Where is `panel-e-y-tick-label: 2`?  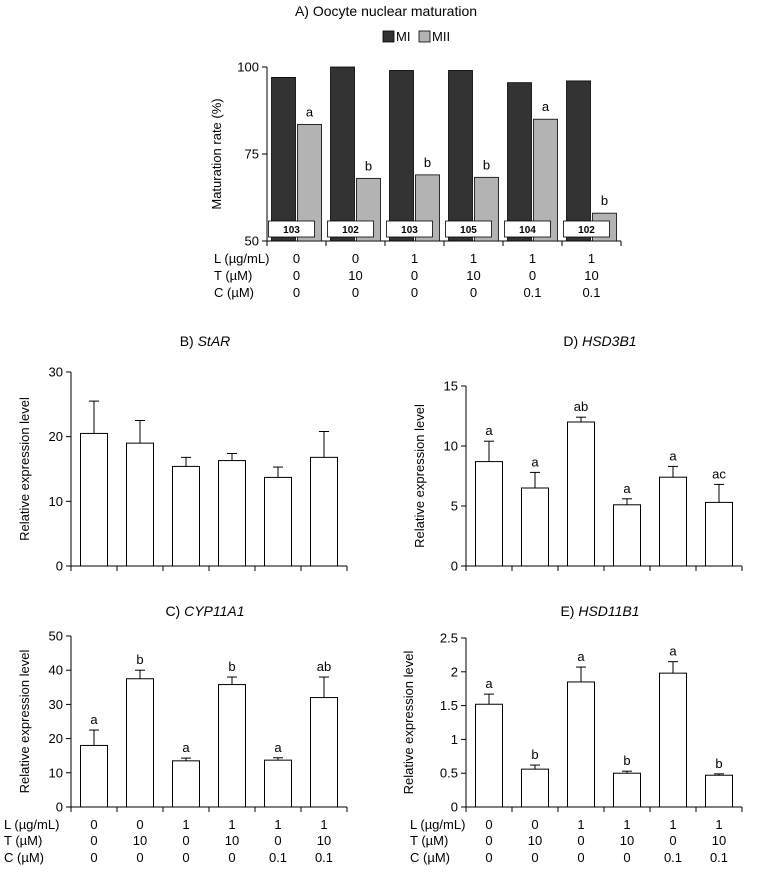 panel-e-y-tick-label: 2 is located at coordinates (454, 671).